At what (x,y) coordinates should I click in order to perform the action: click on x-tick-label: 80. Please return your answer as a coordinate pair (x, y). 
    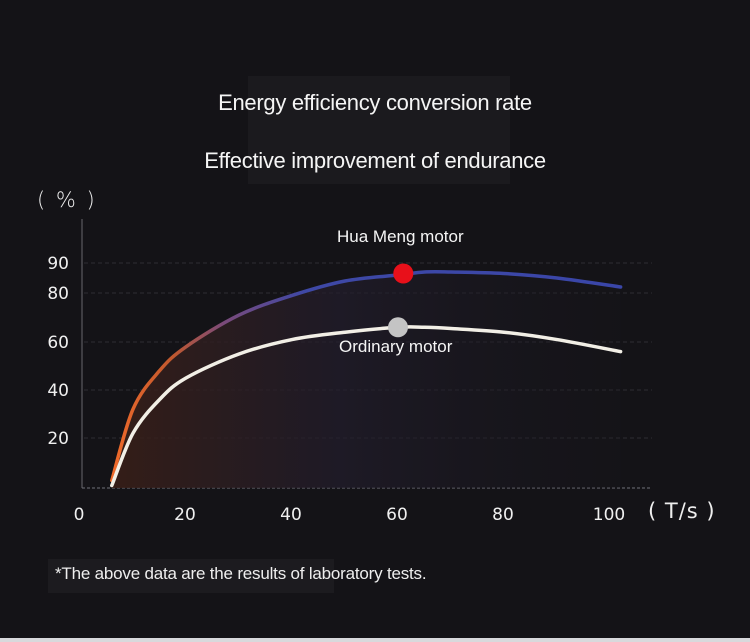
    Looking at the image, I should click on (503, 515).